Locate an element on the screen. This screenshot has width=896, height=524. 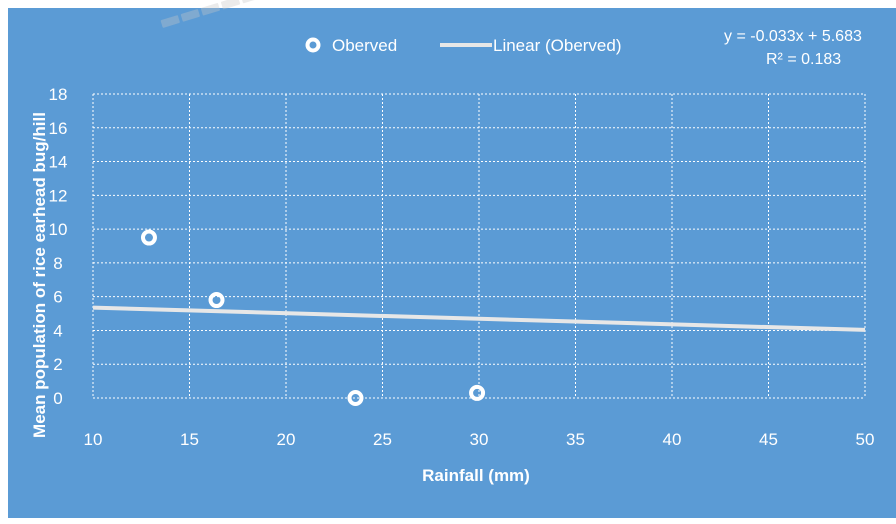
y-tick-label-10: 10 is located at coordinates (58, 229).